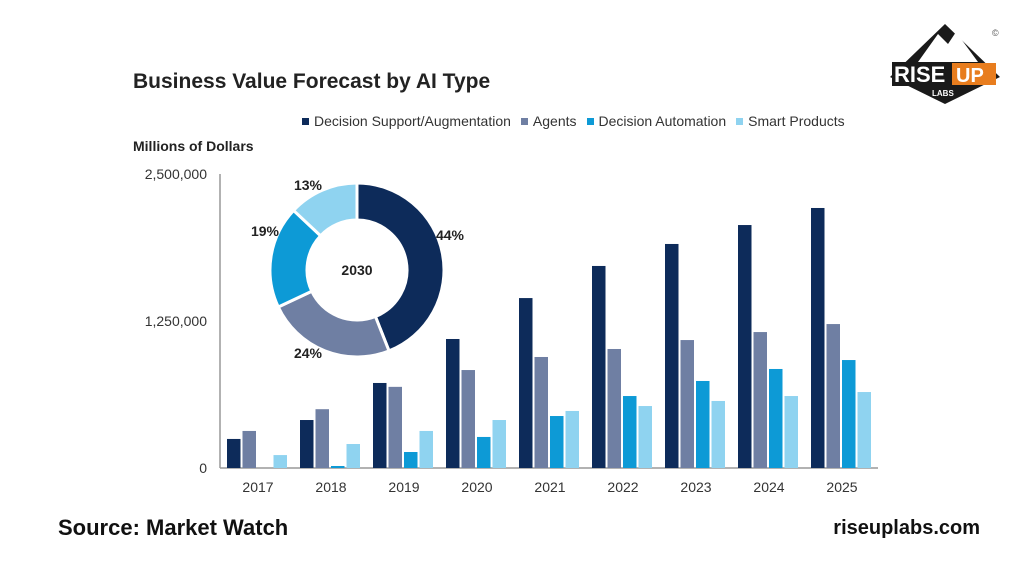 The width and height of the screenshot is (1024, 576). What do you see at coordinates (970, 76) in the screenshot?
I see `svg-text: UP` at bounding box center [970, 76].